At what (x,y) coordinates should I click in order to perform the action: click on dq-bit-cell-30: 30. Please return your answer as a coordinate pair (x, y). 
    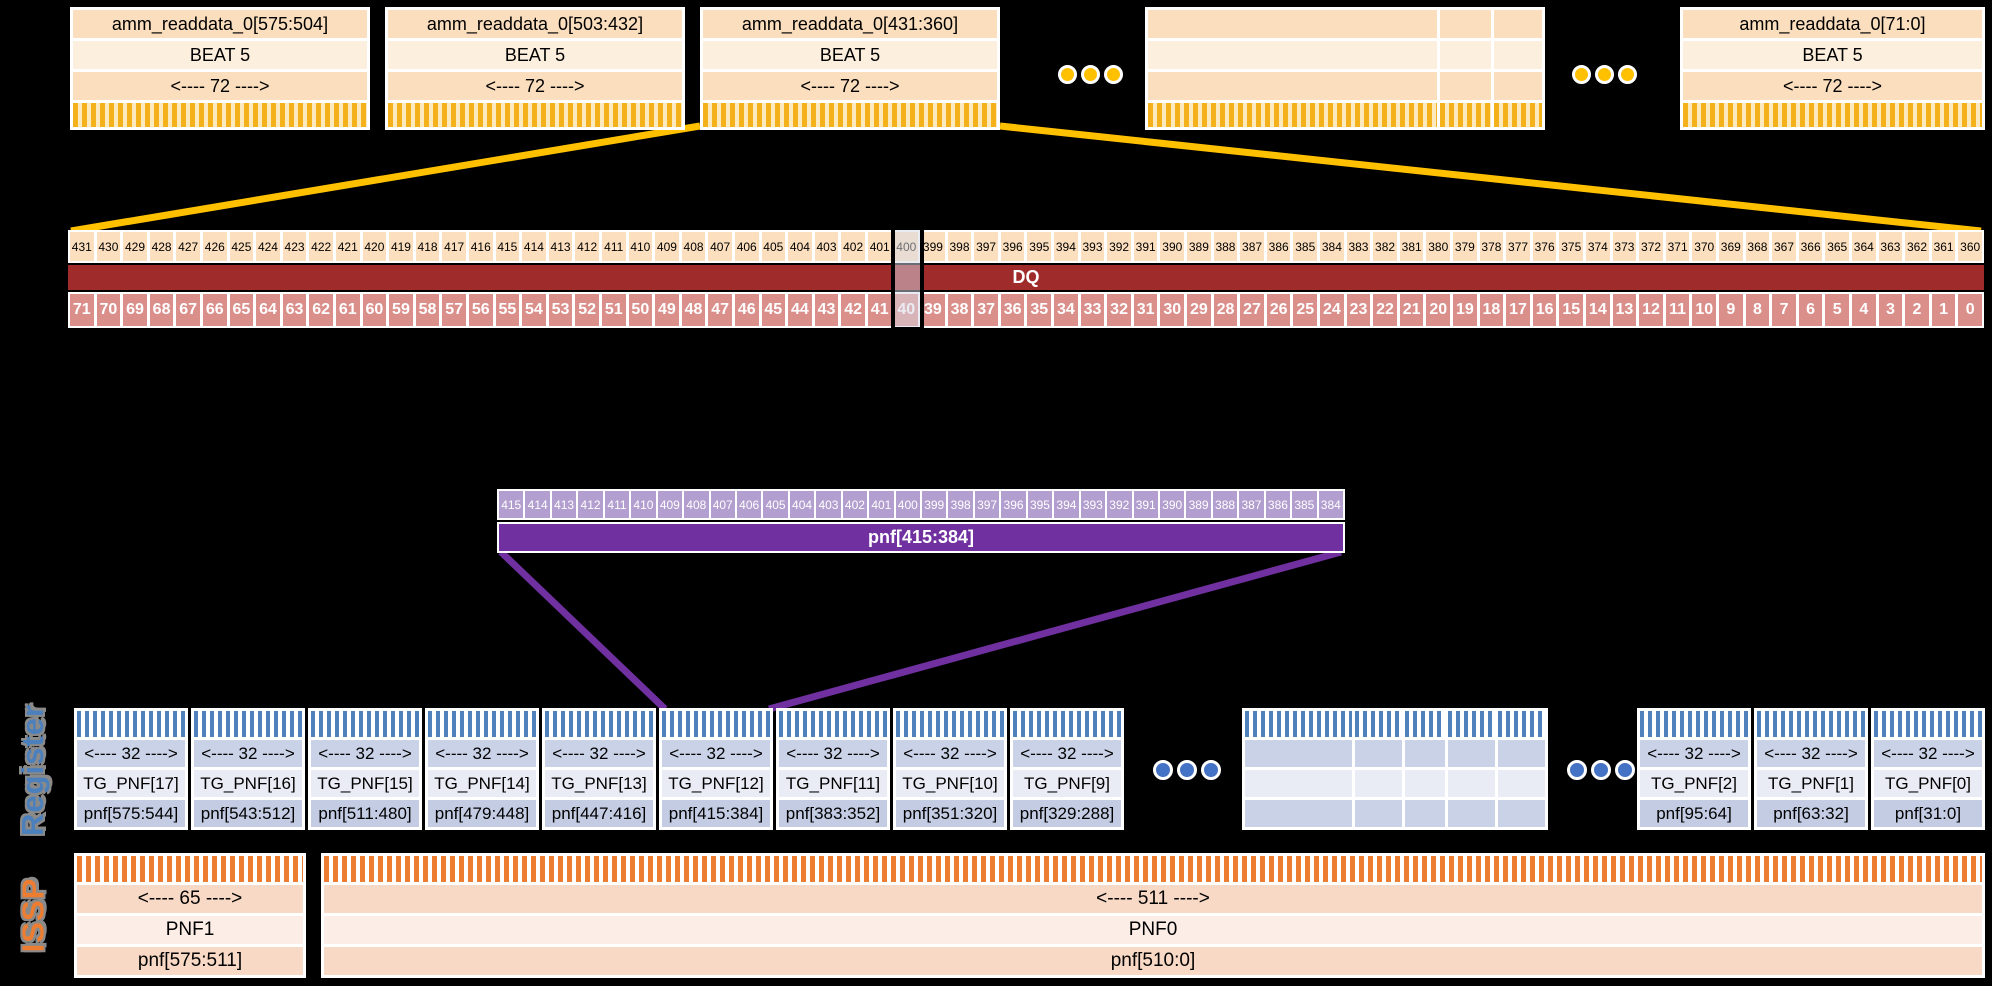
    Looking at the image, I should click on (1172, 310).